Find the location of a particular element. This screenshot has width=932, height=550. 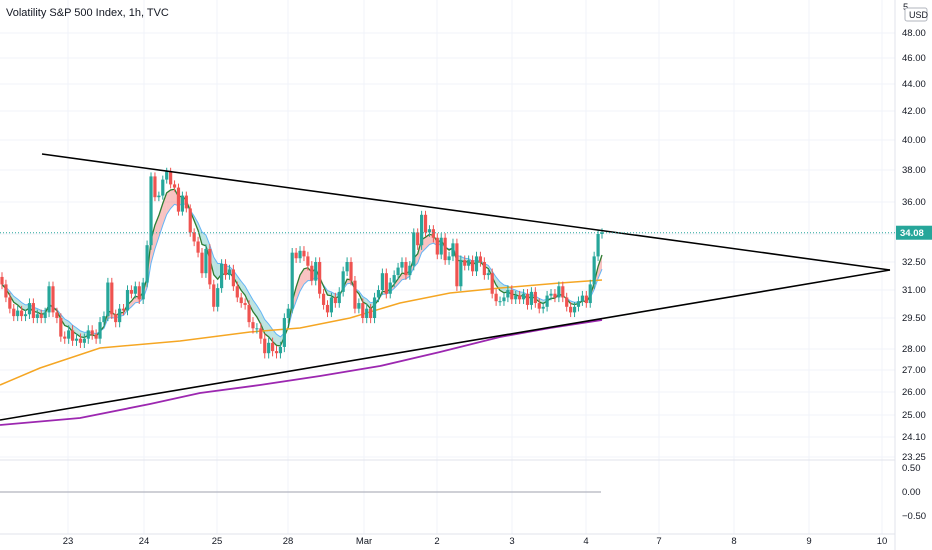

price-tick-label: 26.00 is located at coordinates (914, 392).